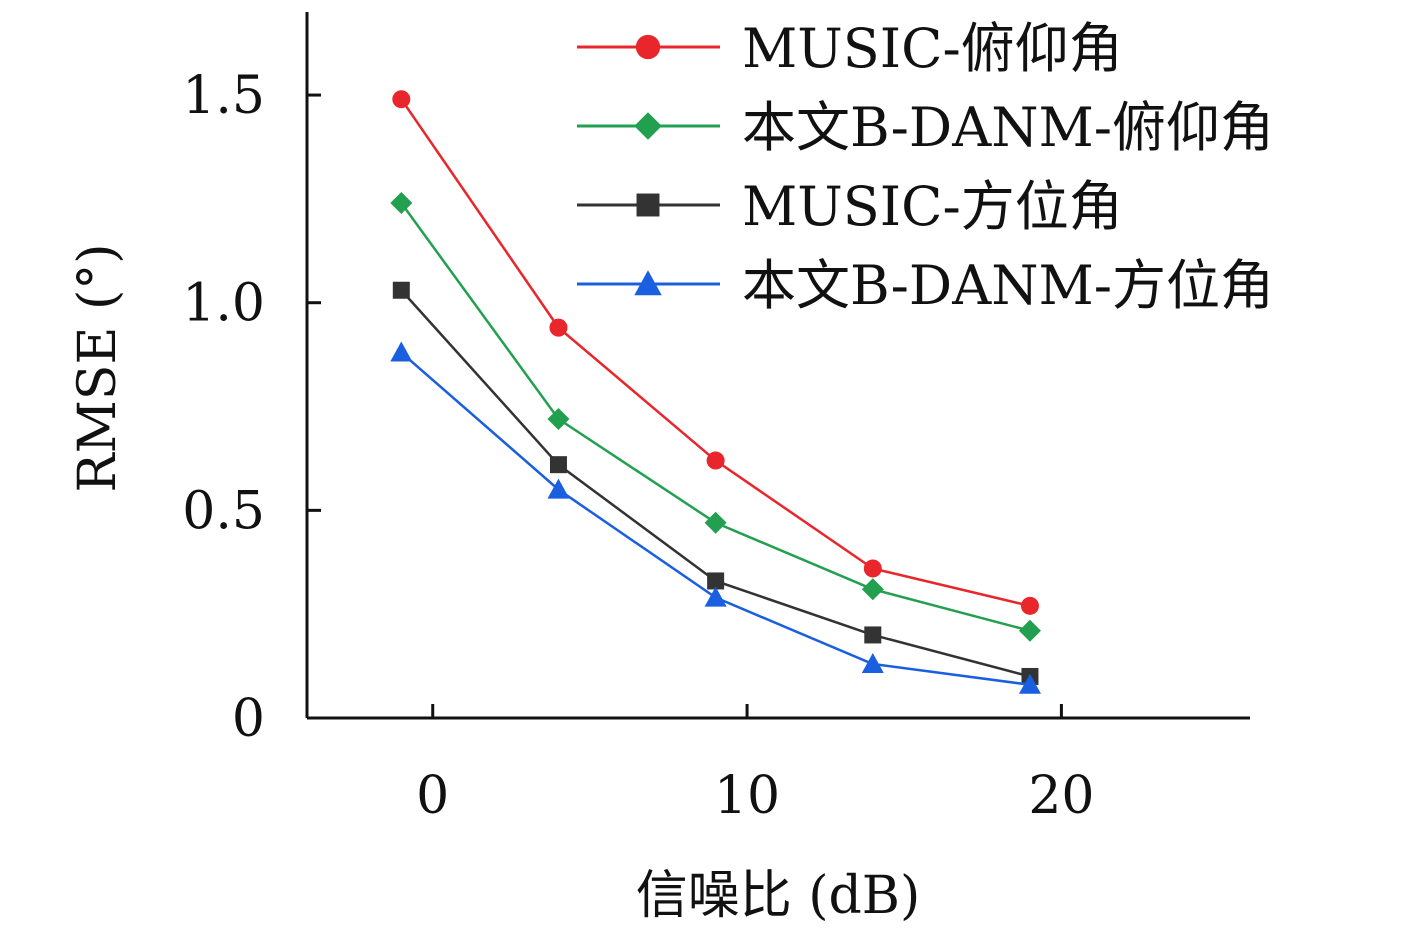 Image resolution: width=1417 pixels, height=938 pixels. I want to click on legend-entry: MUSIC-方位角, so click(850, 206).